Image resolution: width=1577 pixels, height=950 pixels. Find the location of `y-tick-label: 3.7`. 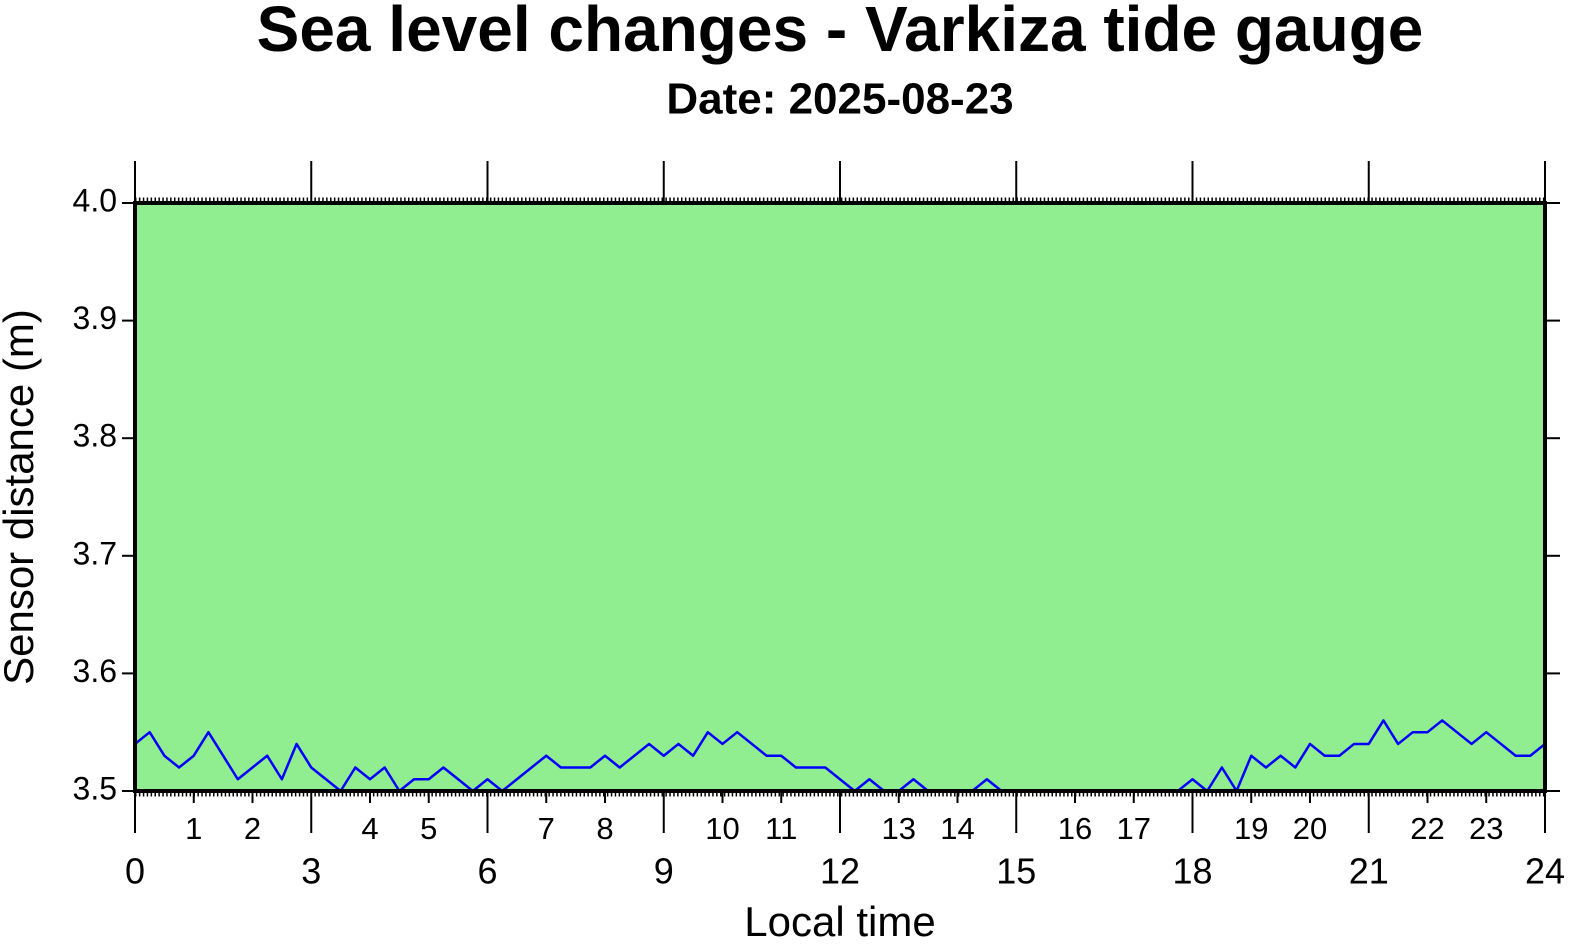

y-tick-label: 3.7 is located at coordinates (95, 553).